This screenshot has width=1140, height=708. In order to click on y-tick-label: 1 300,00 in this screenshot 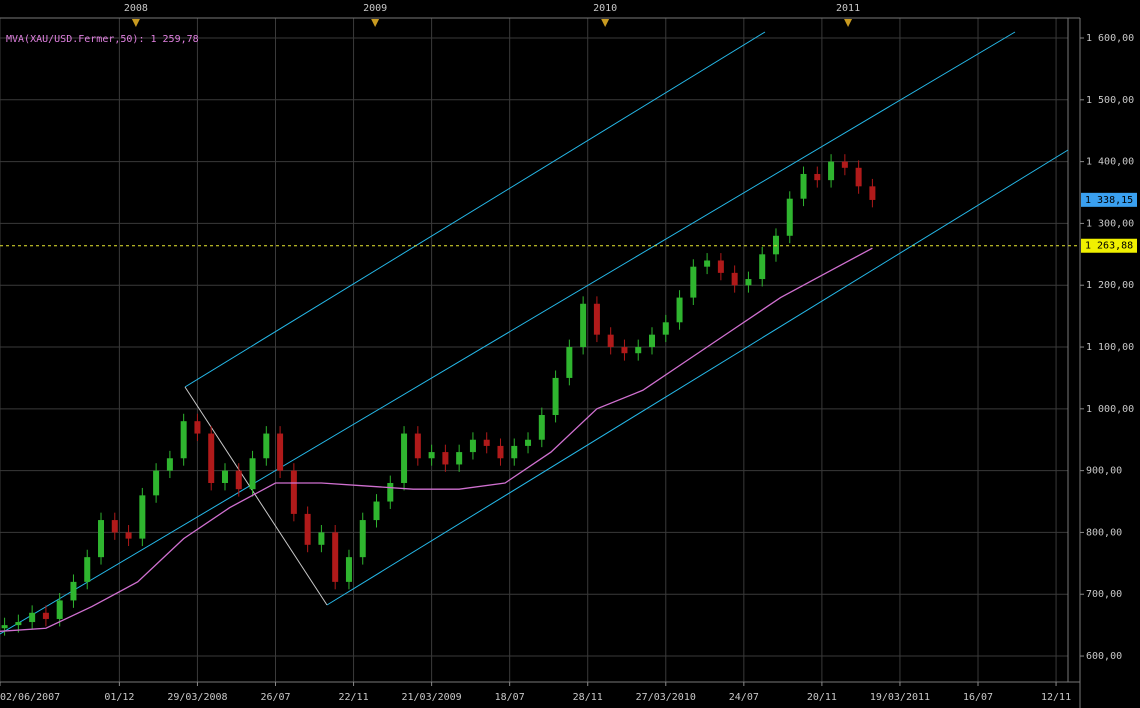, I will do `click(1110, 223)`.